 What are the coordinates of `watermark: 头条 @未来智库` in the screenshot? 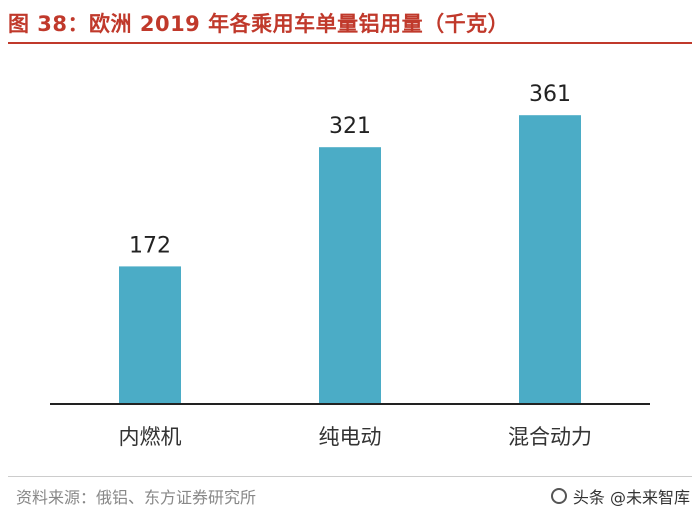 It's located at (620, 496).